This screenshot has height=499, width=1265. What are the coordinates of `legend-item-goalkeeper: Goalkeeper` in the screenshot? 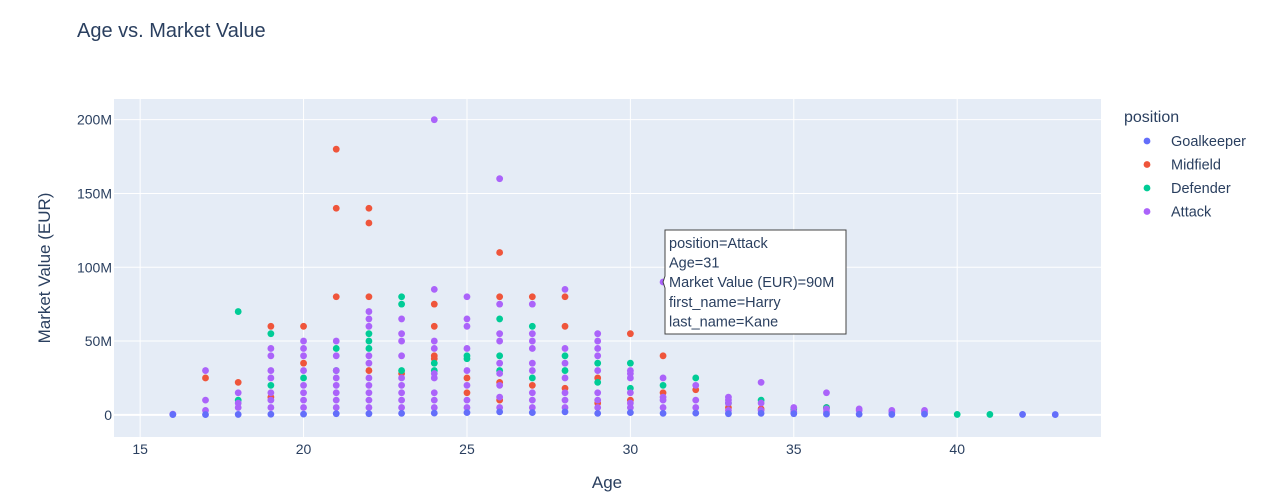 It's located at (1195, 142).